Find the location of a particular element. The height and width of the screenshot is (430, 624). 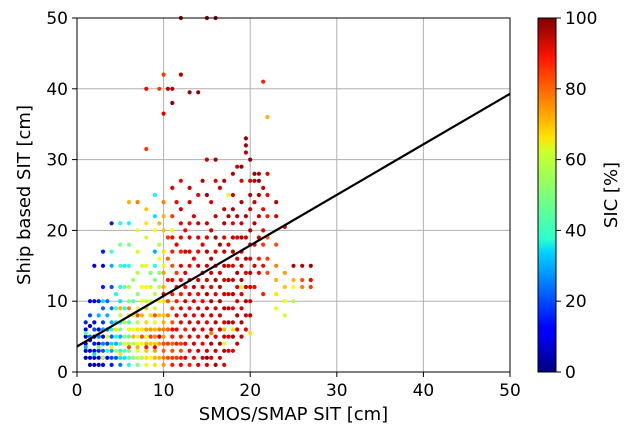

colorbar: 0 20 40 60 80 100 is located at coordinates (567, 196).